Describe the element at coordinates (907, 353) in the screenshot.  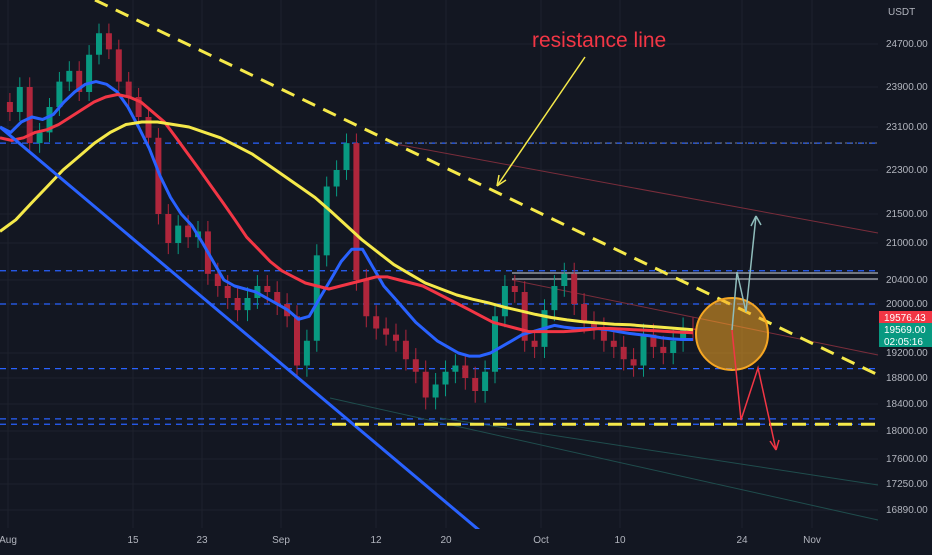
I see `price-tick-label: 19200.00` at that location.